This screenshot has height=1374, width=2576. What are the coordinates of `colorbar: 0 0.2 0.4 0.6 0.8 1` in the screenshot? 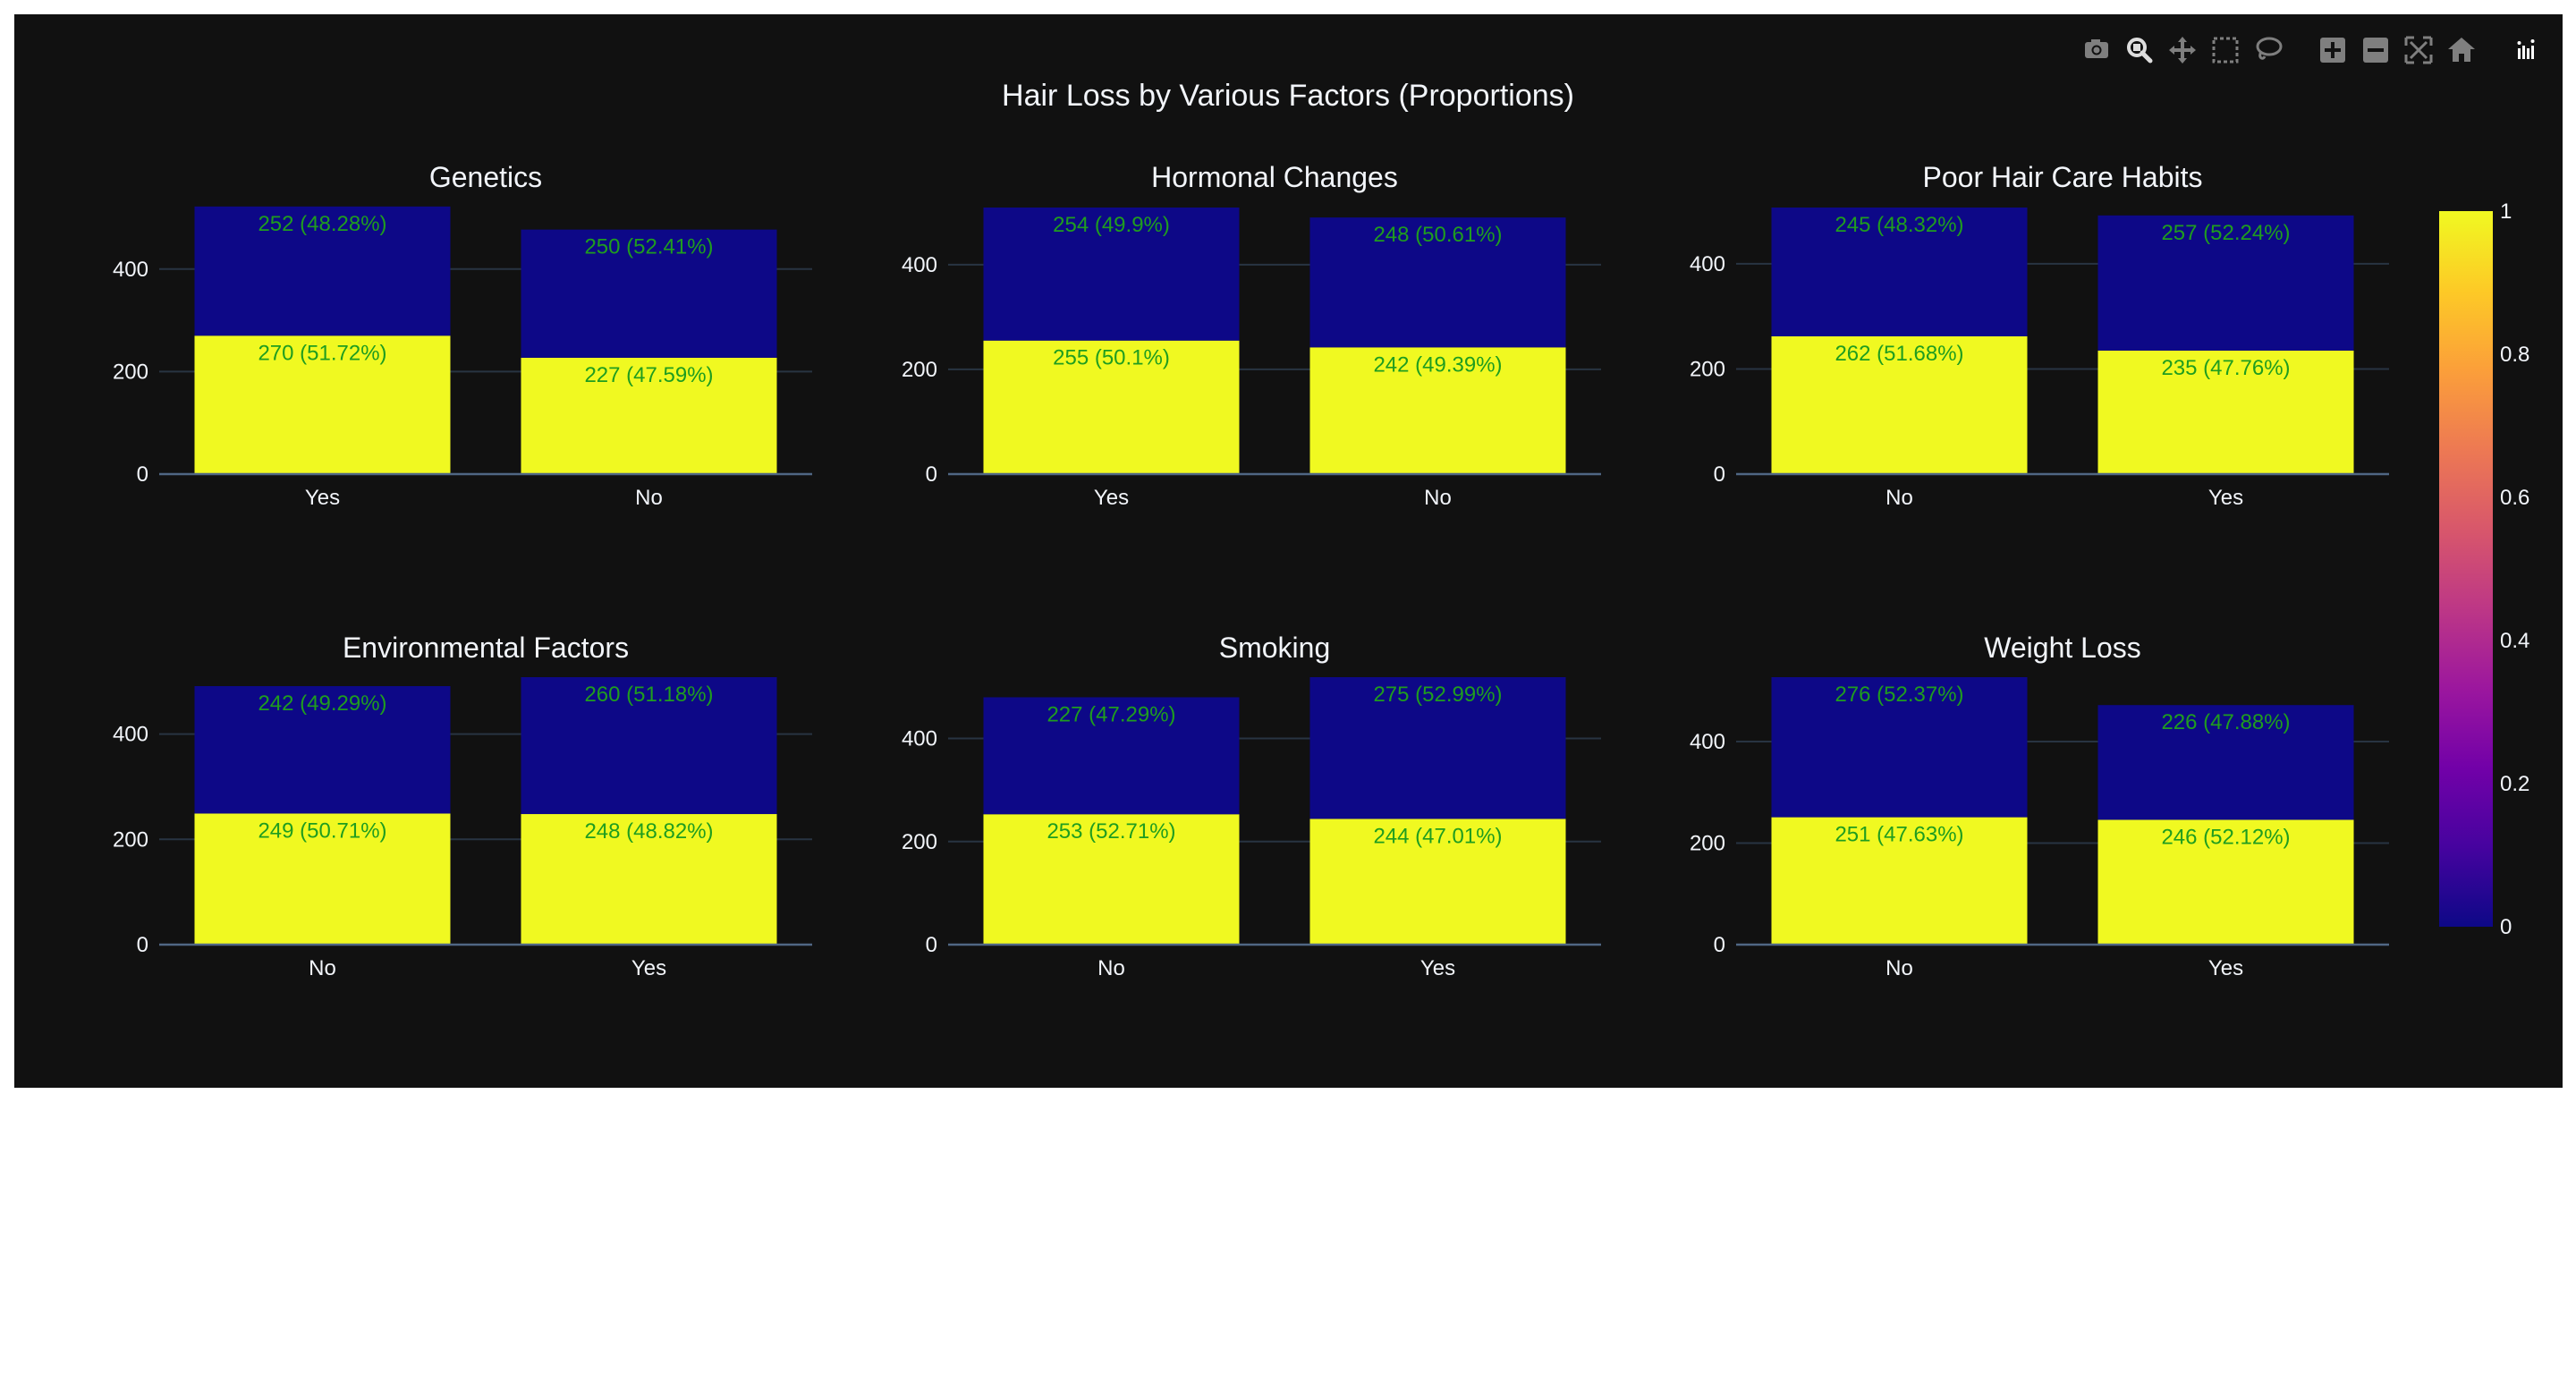 It's located at (2484, 569).